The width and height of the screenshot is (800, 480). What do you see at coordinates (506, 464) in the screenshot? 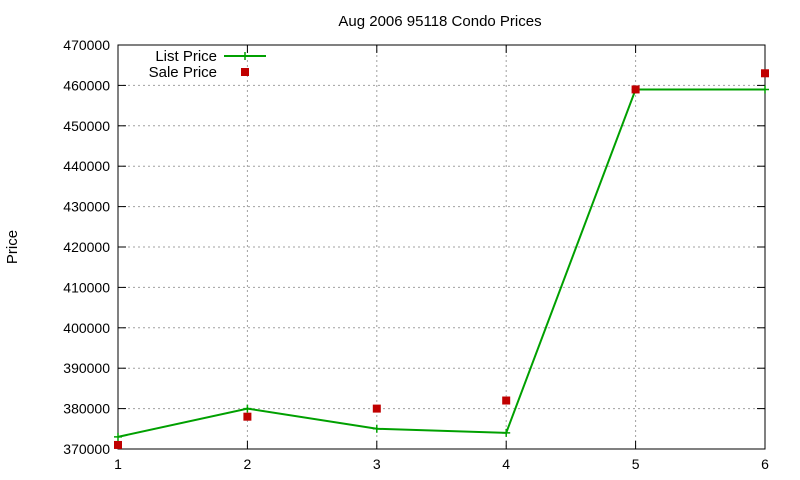
I see `x-tick-label: 4` at bounding box center [506, 464].